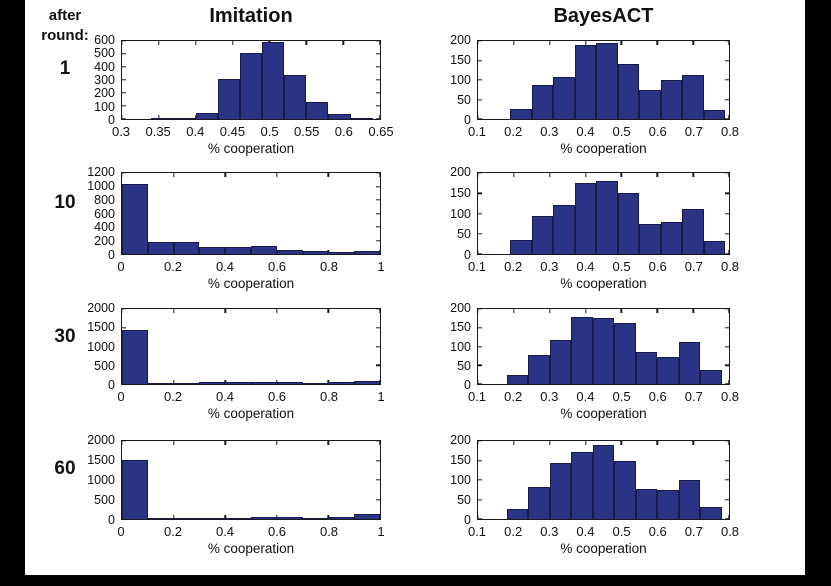 The height and width of the screenshot is (586, 831). What do you see at coordinates (460, 192) in the screenshot?
I see `y-tick-label: 150` at bounding box center [460, 192].